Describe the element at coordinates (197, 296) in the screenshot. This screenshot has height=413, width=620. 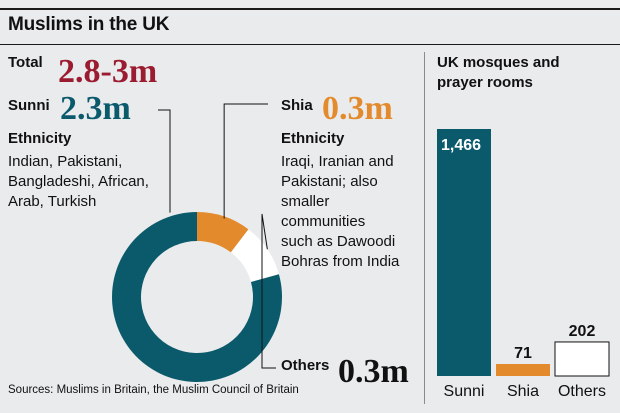
I see `donut-slice-sunni` at that location.